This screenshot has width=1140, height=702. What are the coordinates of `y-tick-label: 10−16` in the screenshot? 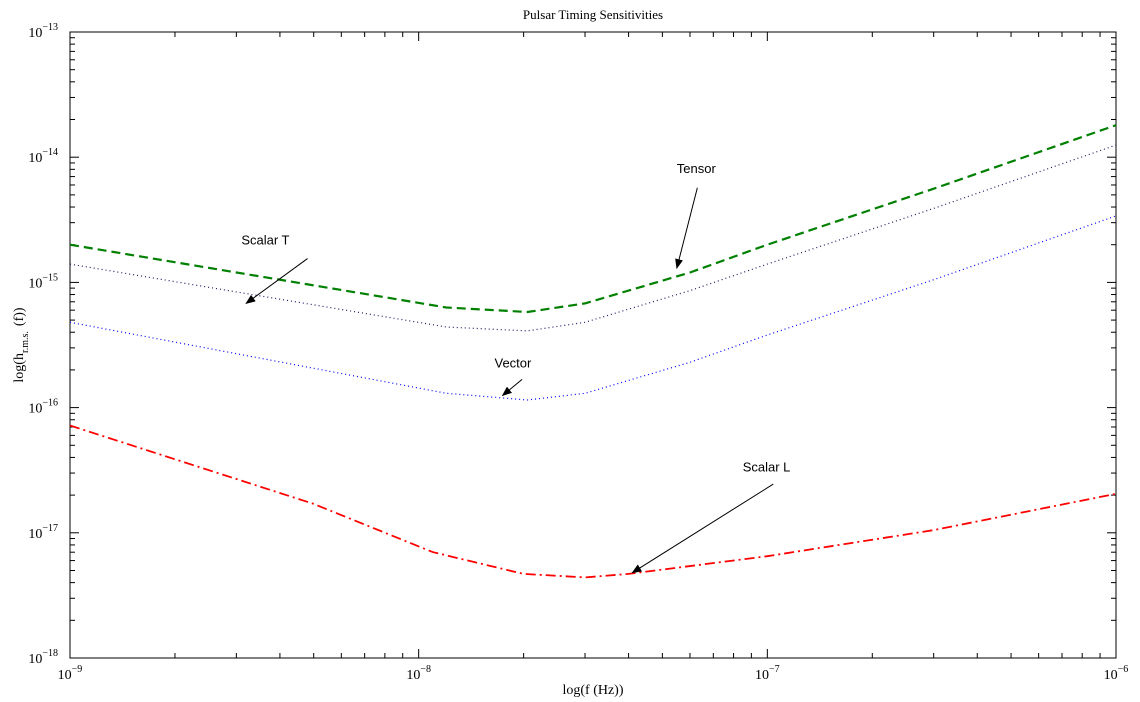 It's located at (43, 407).